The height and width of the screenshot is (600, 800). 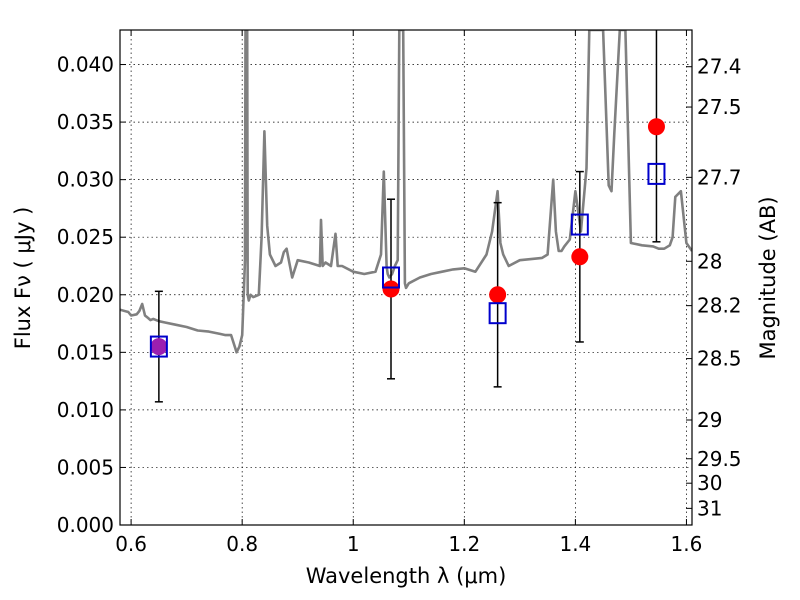 What do you see at coordinates (406, 576) in the screenshot?
I see `x-axis-title: Wavelength λ (μm)` at bounding box center [406, 576].